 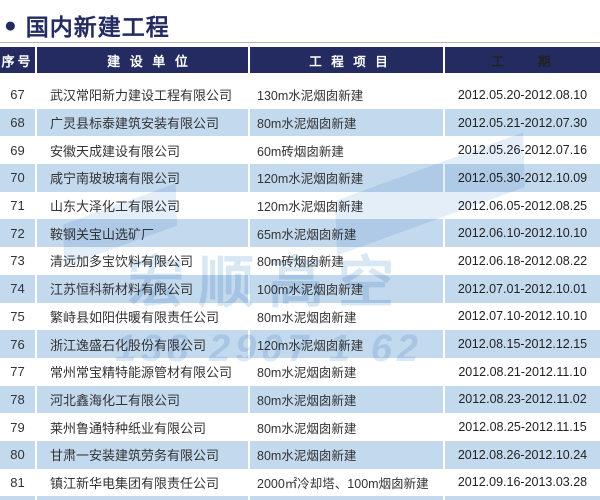 What do you see at coordinates (142, 427) in the screenshot?
I see `cell-company: 莱州鲁通特种纸业有限公司` at bounding box center [142, 427].